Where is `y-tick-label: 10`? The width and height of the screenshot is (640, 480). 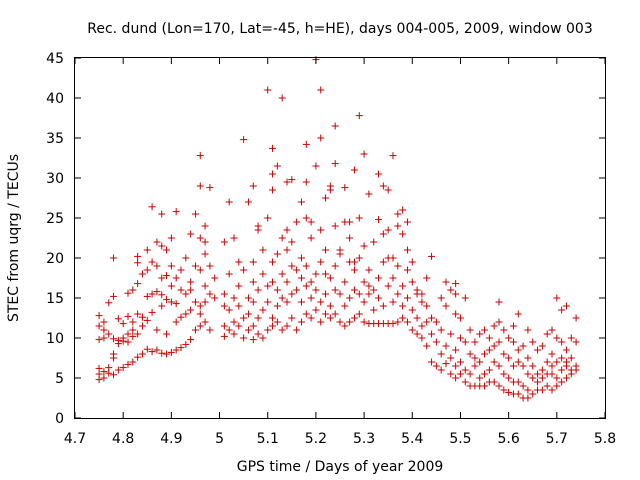
y-tick-label: 10 is located at coordinates (55, 339).